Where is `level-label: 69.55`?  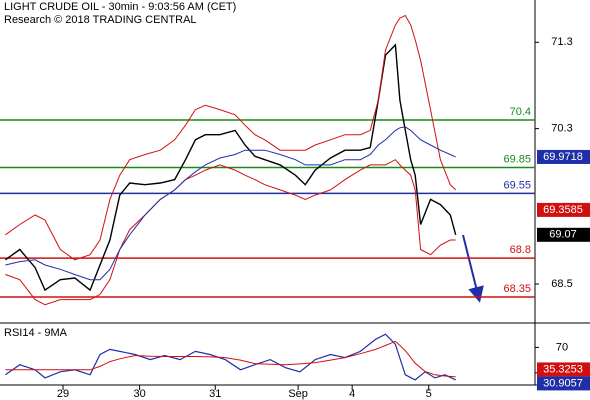 level-label: 69.55 is located at coordinates (517, 185).